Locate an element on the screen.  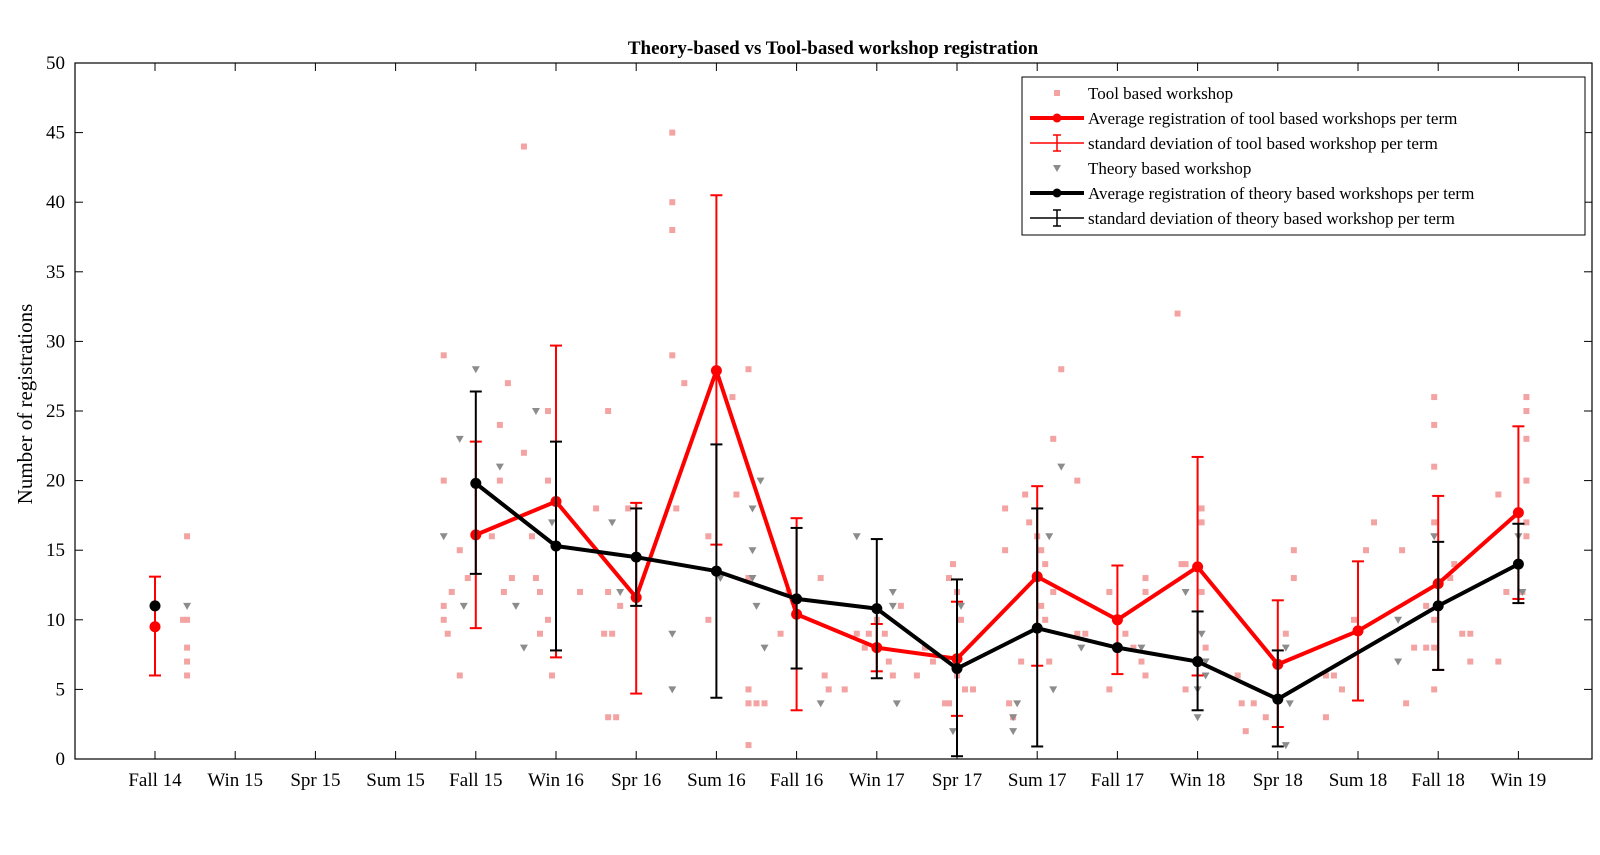
legend-symbol-tool-points is located at coordinates (1057, 93).